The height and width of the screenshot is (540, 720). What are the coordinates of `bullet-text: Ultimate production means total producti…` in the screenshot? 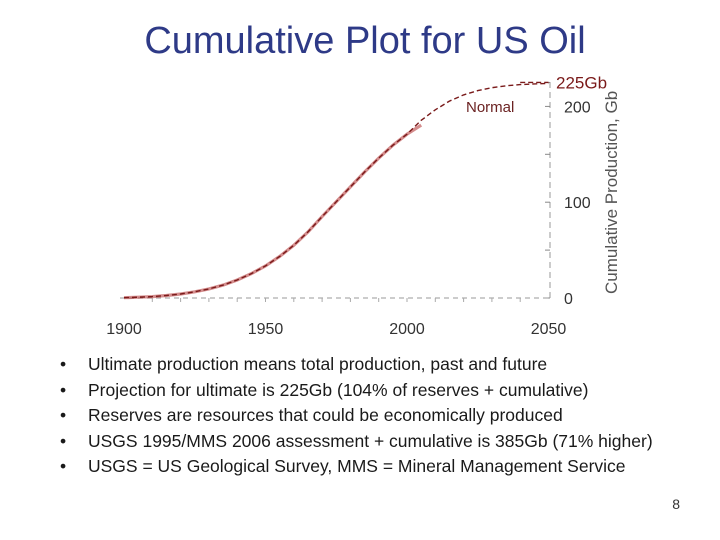 It's located at (318, 364).